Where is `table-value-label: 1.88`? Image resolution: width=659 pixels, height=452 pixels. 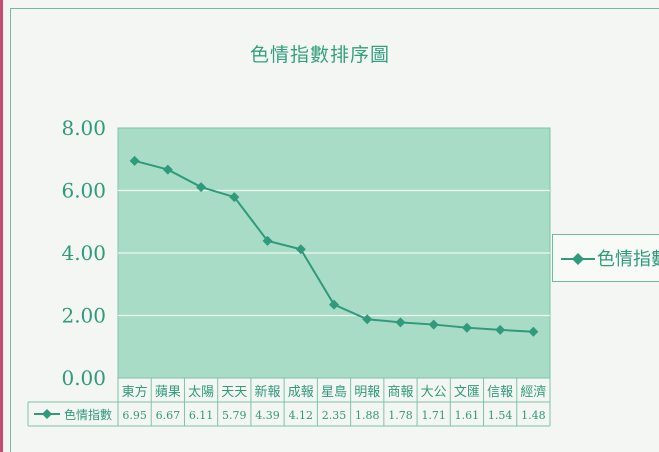 table-value-label: 1.88 is located at coordinates (367, 415).